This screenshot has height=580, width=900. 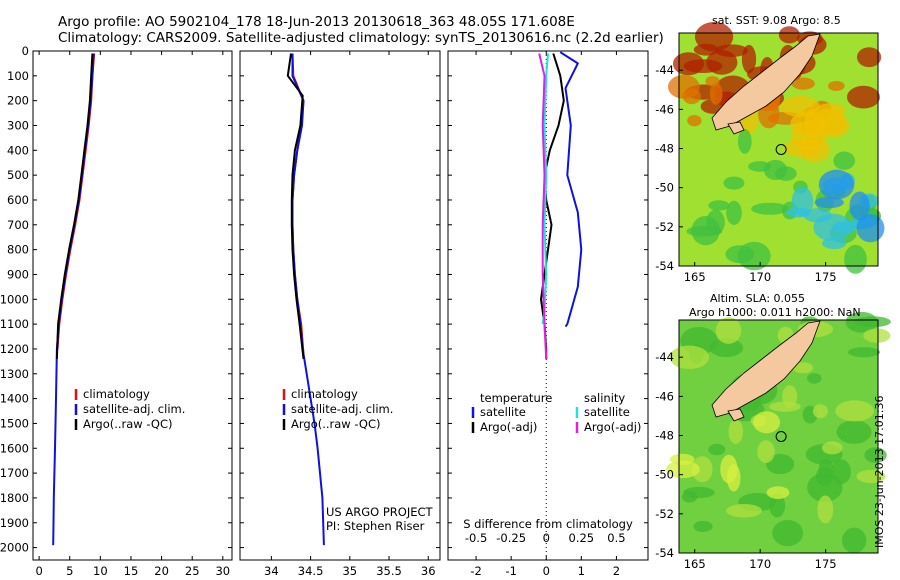 What do you see at coordinates (14, 349) in the screenshot?
I see `y-tick-label: 1200` at bounding box center [14, 349].